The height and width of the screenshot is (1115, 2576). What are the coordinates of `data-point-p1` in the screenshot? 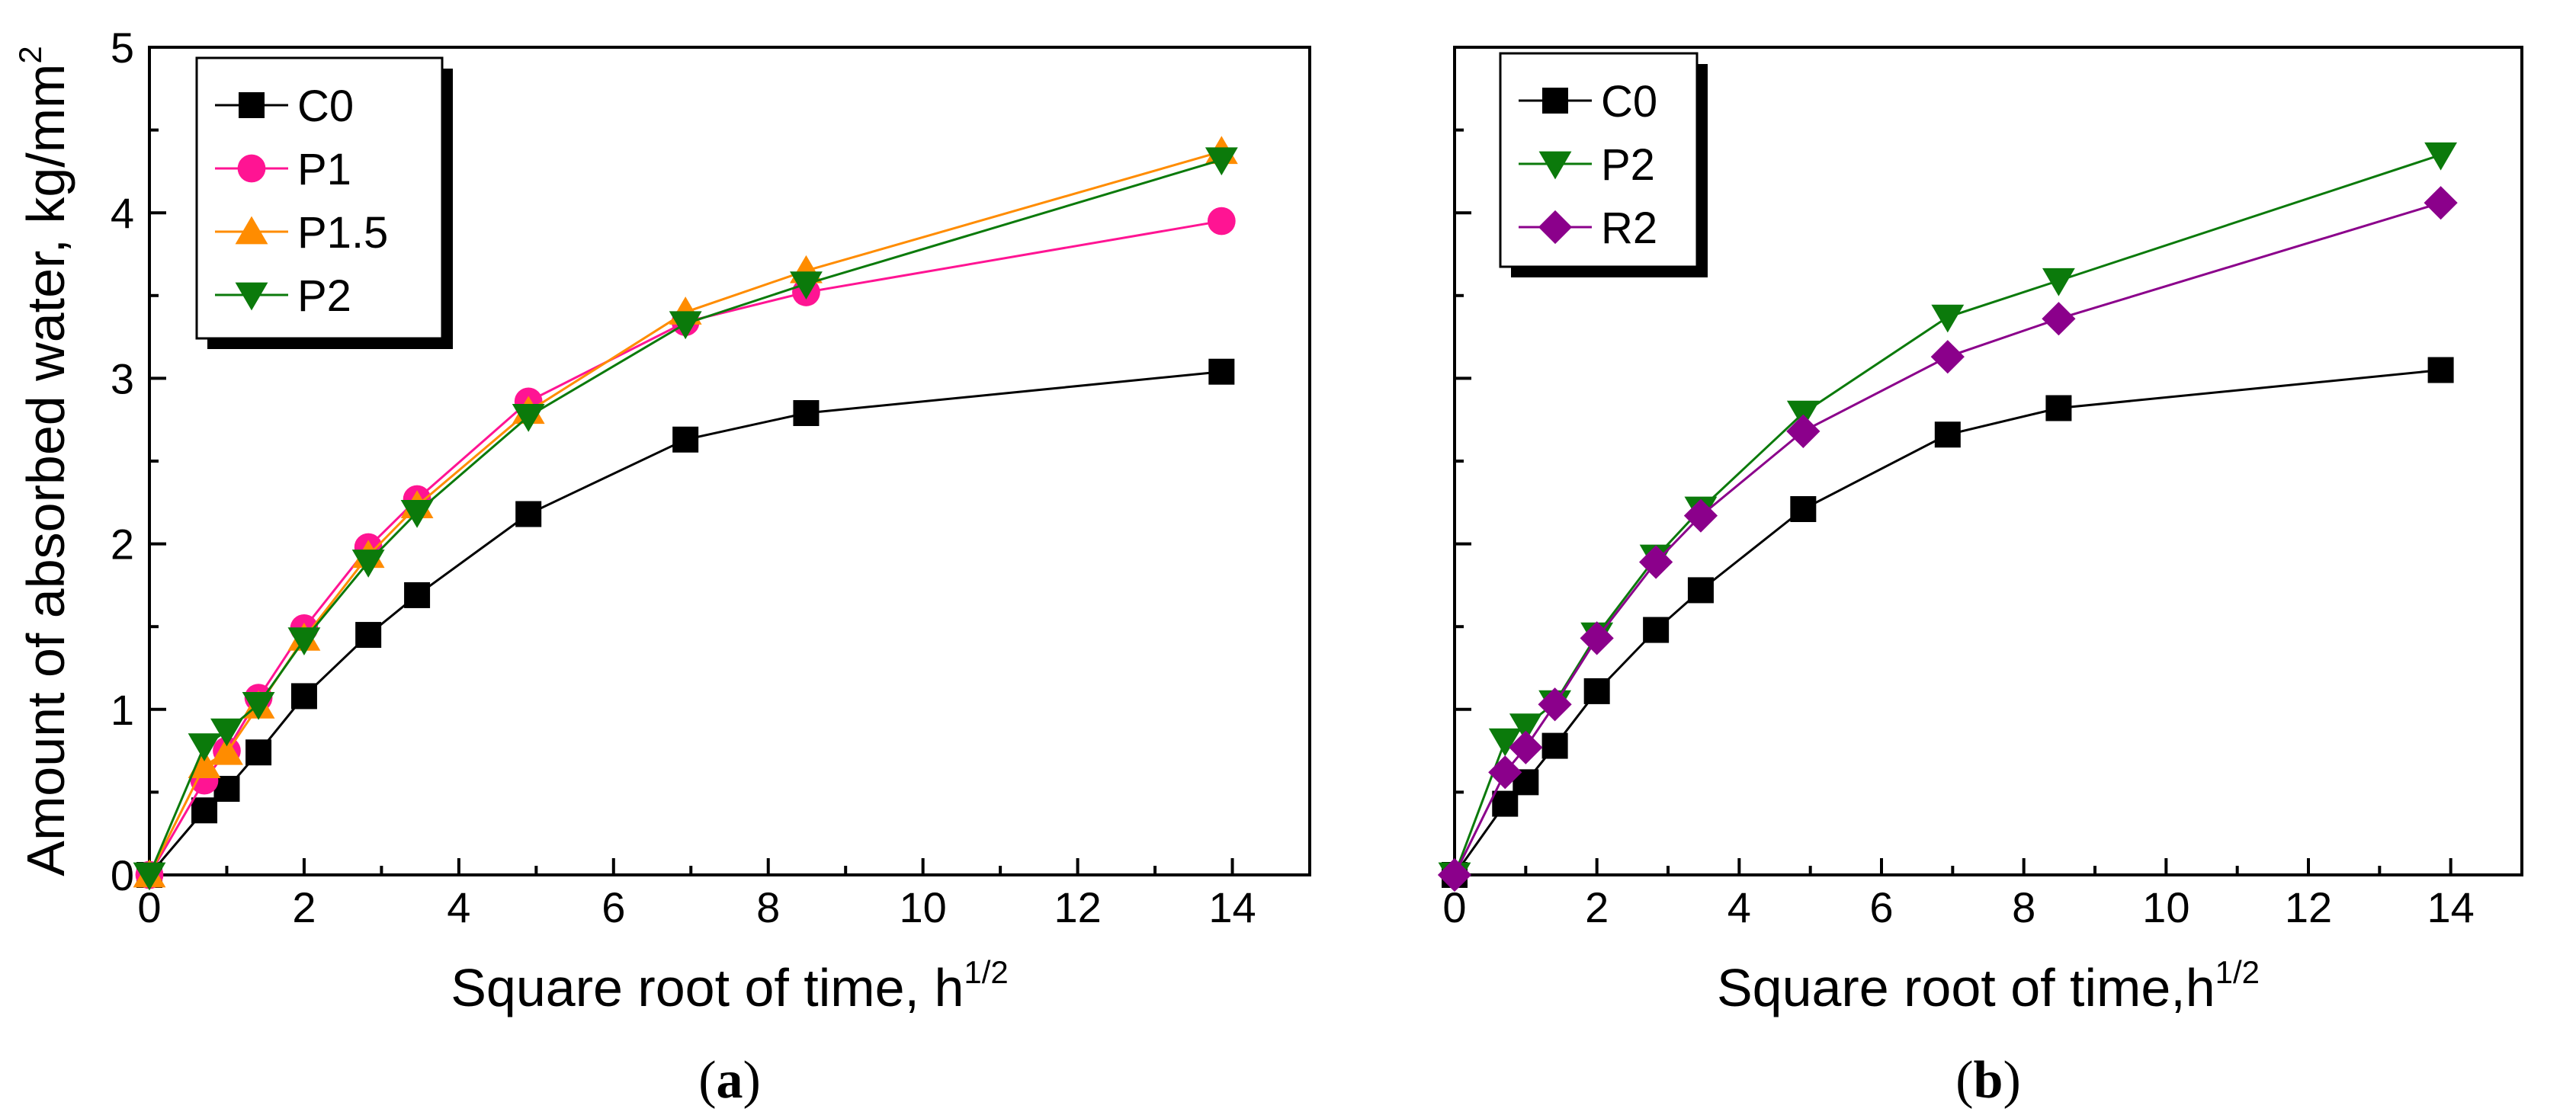 It's located at (1221, 221).